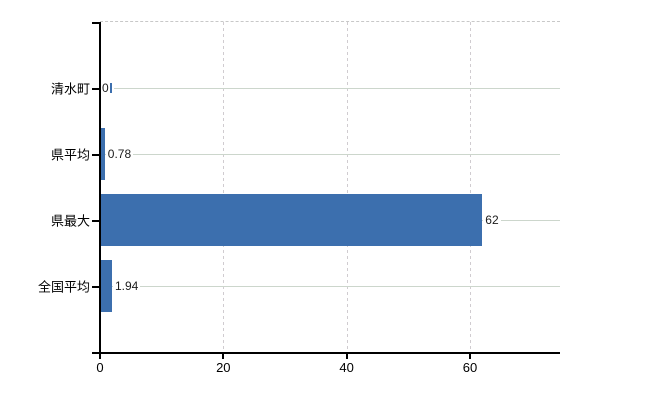 The height and width of the screenshot is (400, 650). I want to click on bar-value-label: 0, so click(107, 88).